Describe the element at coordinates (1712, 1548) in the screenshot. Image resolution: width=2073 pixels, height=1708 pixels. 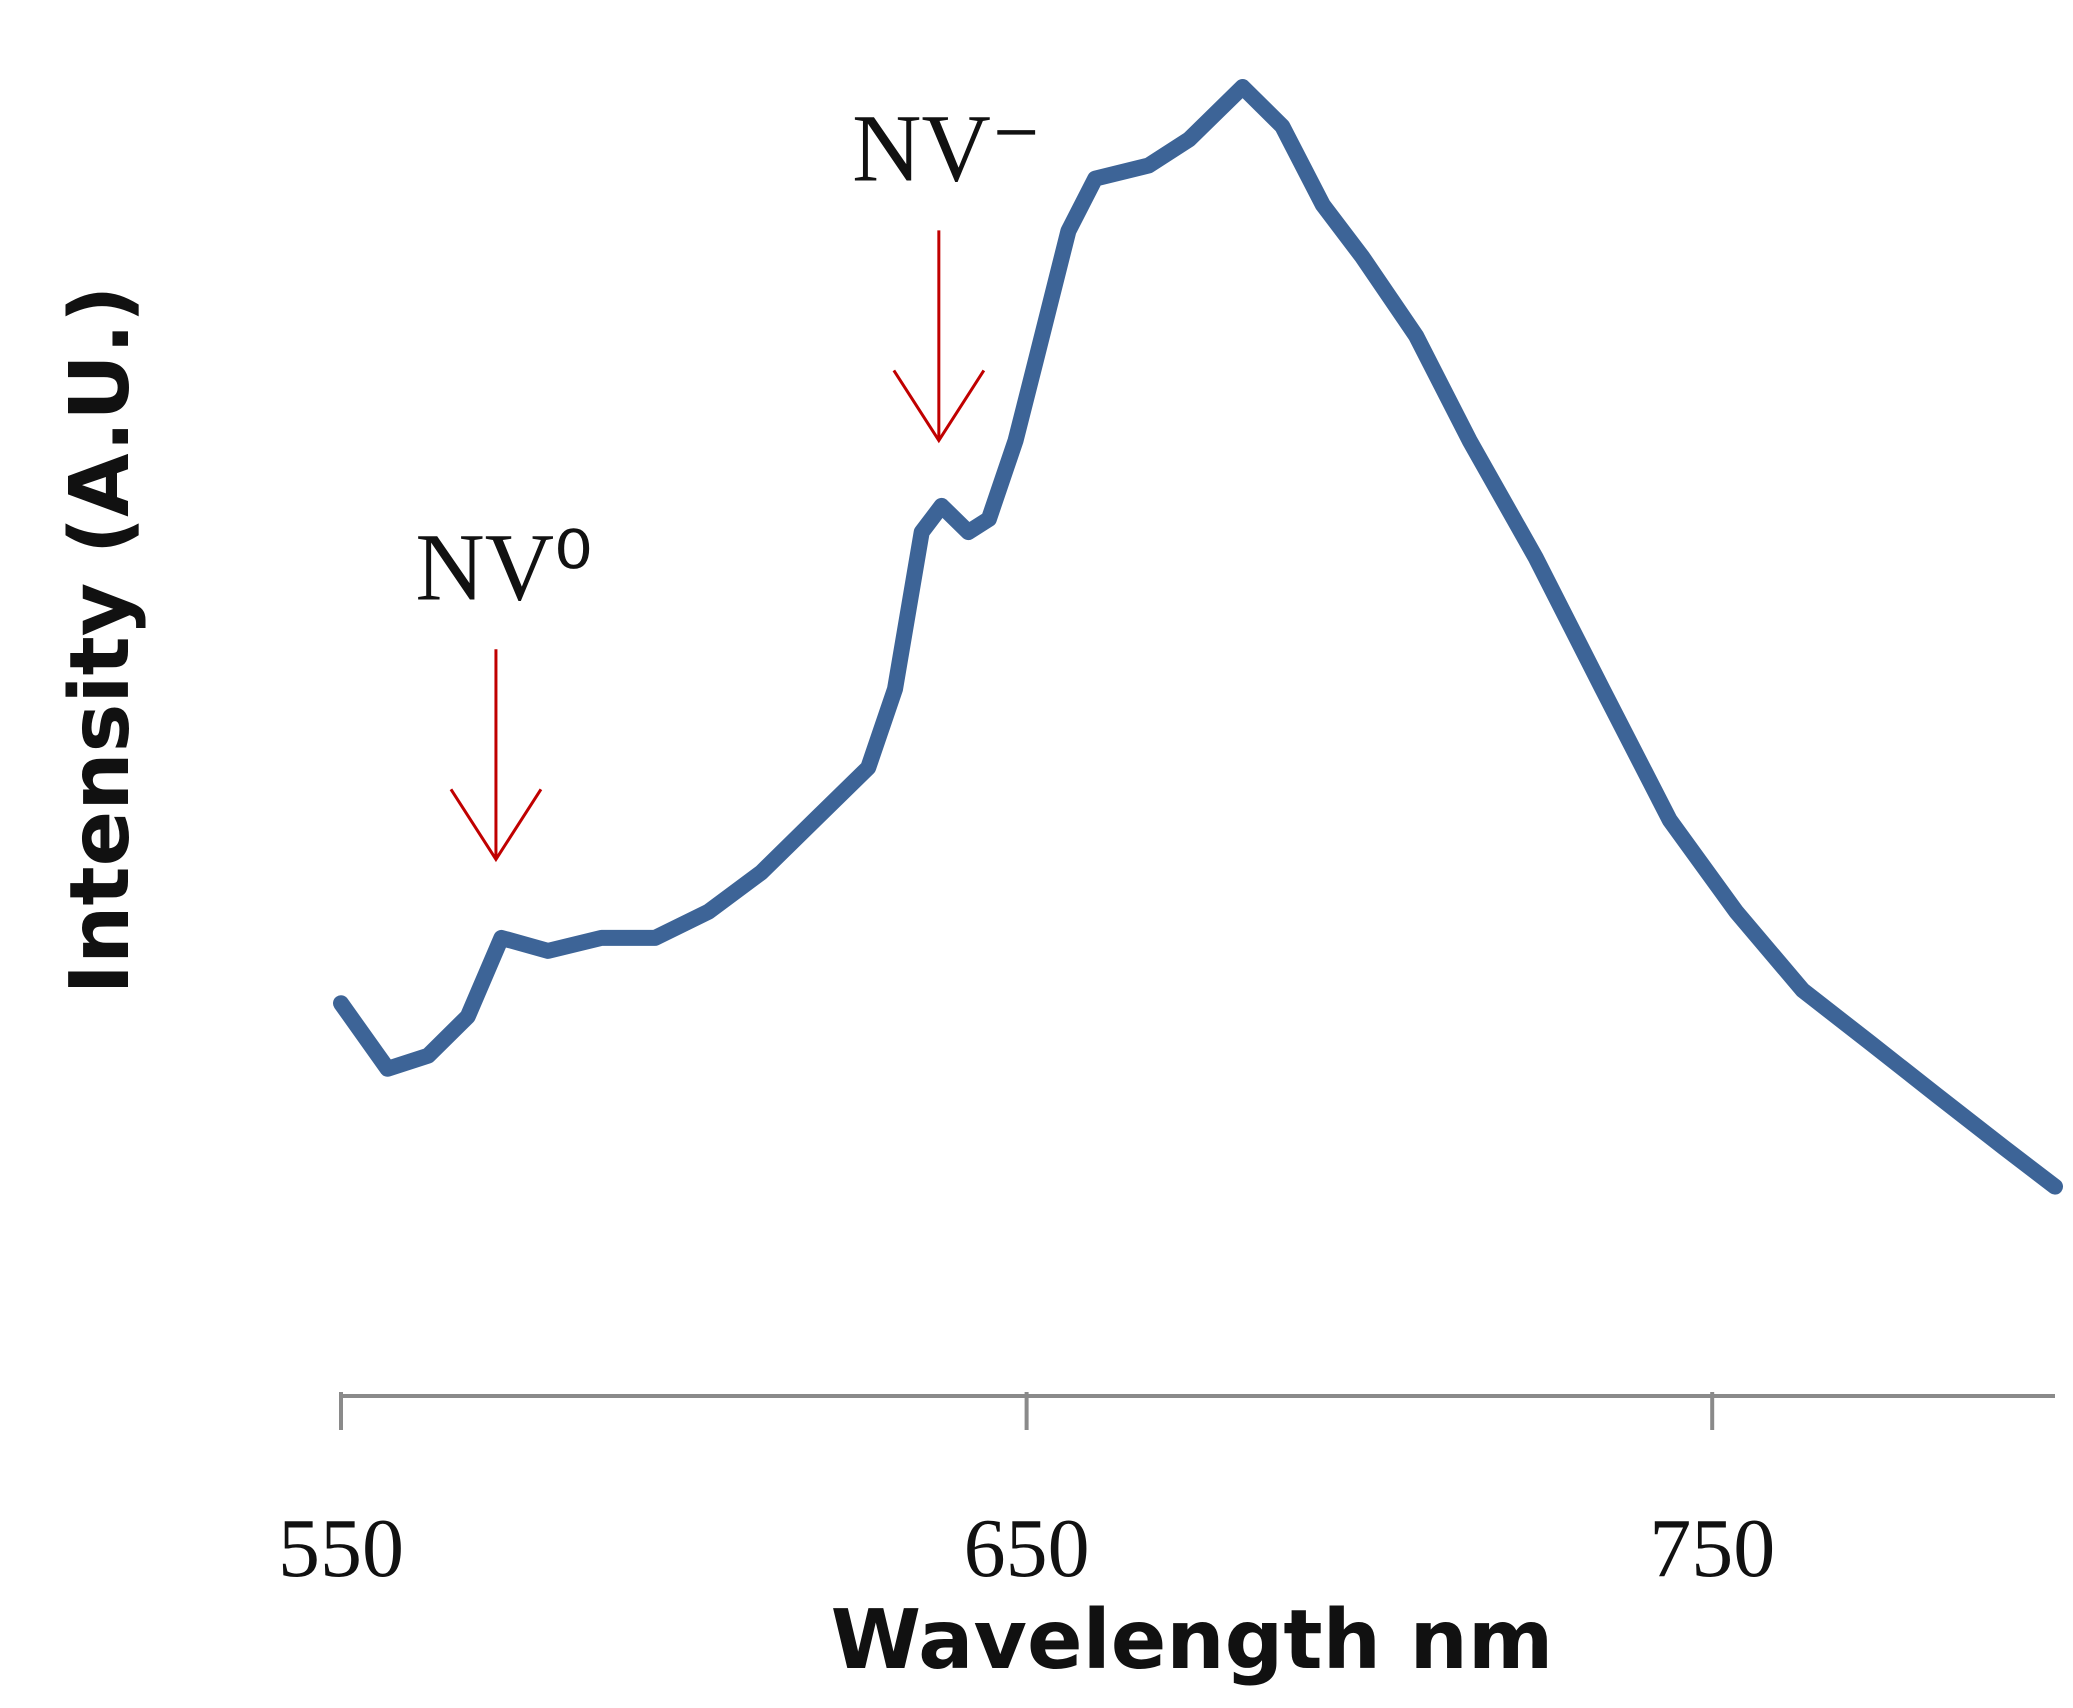
I see `x-tick-label: 750` at that location.